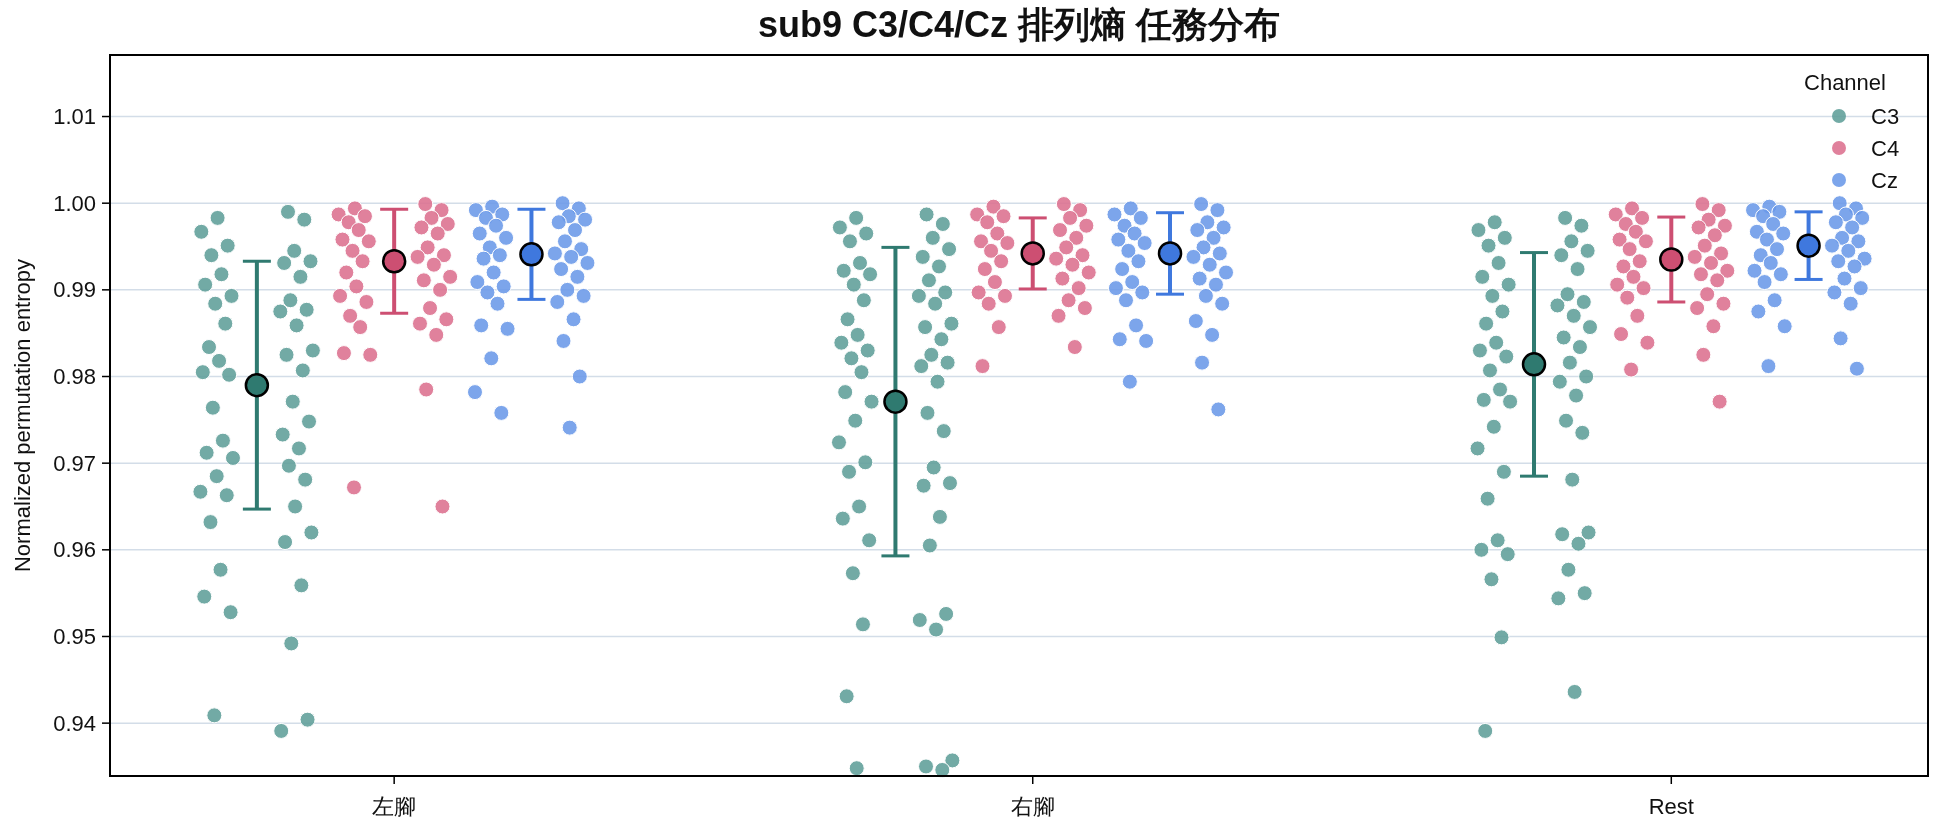 The height and width of the screenshot is (827, 1944). What do you see at coordinates (1885, 116) in the screenshot?
I see `legend-label: C3` at bounding box center [1885, 116].